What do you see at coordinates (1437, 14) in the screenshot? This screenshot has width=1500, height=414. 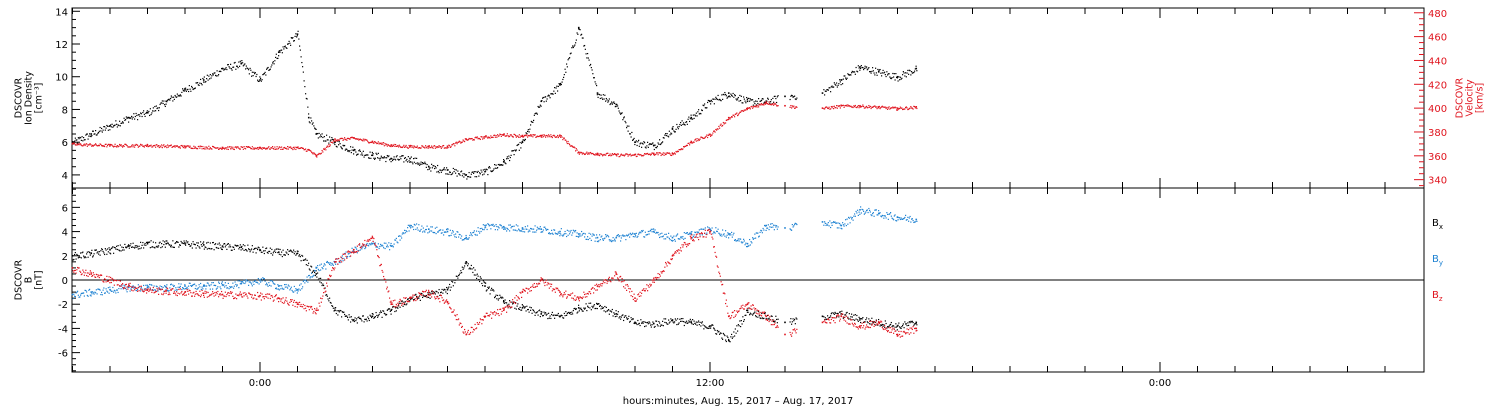 I see `top-right-tick-label: 480` at bounding box center [1437, 14].